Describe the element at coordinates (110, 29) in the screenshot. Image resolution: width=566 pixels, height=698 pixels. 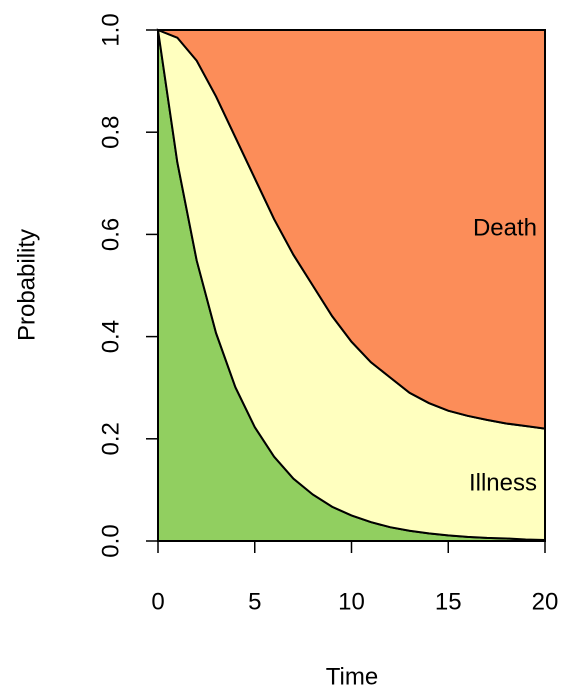
I see `y-tick-label: 1.0` at that location.